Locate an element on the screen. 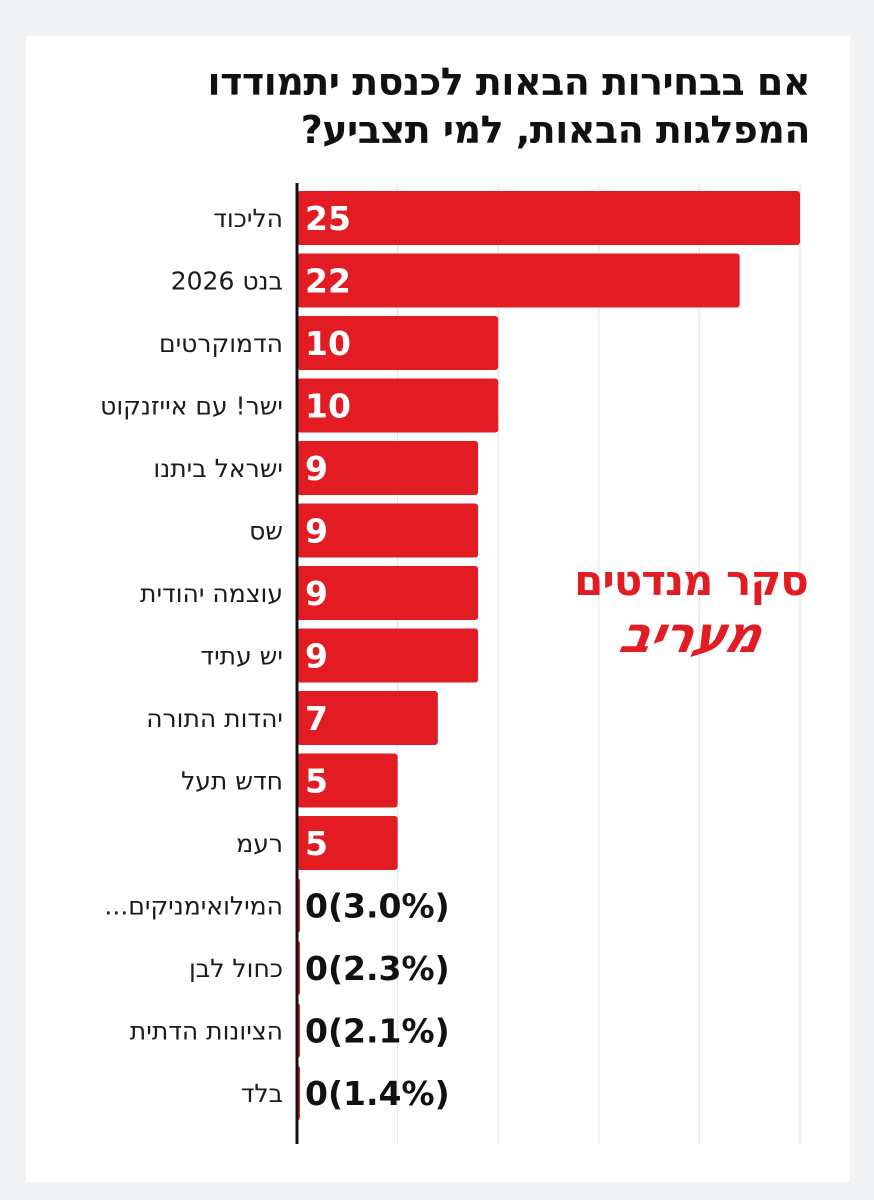 Image resolution: width=874 pixels, height=1200 pixels. brand-subtitle: סקר מנדטים is located at coordinates (691, 580).